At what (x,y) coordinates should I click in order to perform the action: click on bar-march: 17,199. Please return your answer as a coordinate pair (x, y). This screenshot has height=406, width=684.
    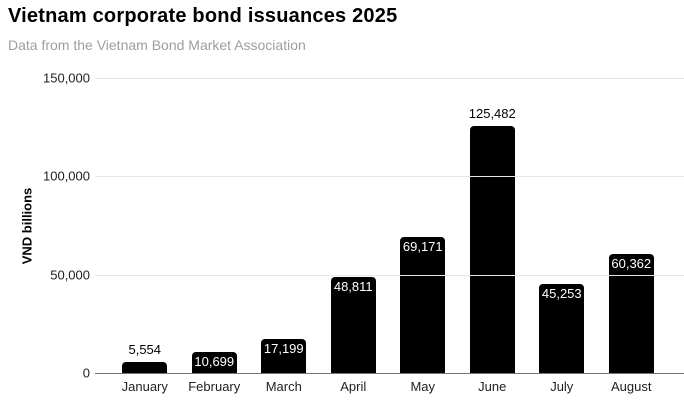
    Looking at the image, I should click on (284, 356).